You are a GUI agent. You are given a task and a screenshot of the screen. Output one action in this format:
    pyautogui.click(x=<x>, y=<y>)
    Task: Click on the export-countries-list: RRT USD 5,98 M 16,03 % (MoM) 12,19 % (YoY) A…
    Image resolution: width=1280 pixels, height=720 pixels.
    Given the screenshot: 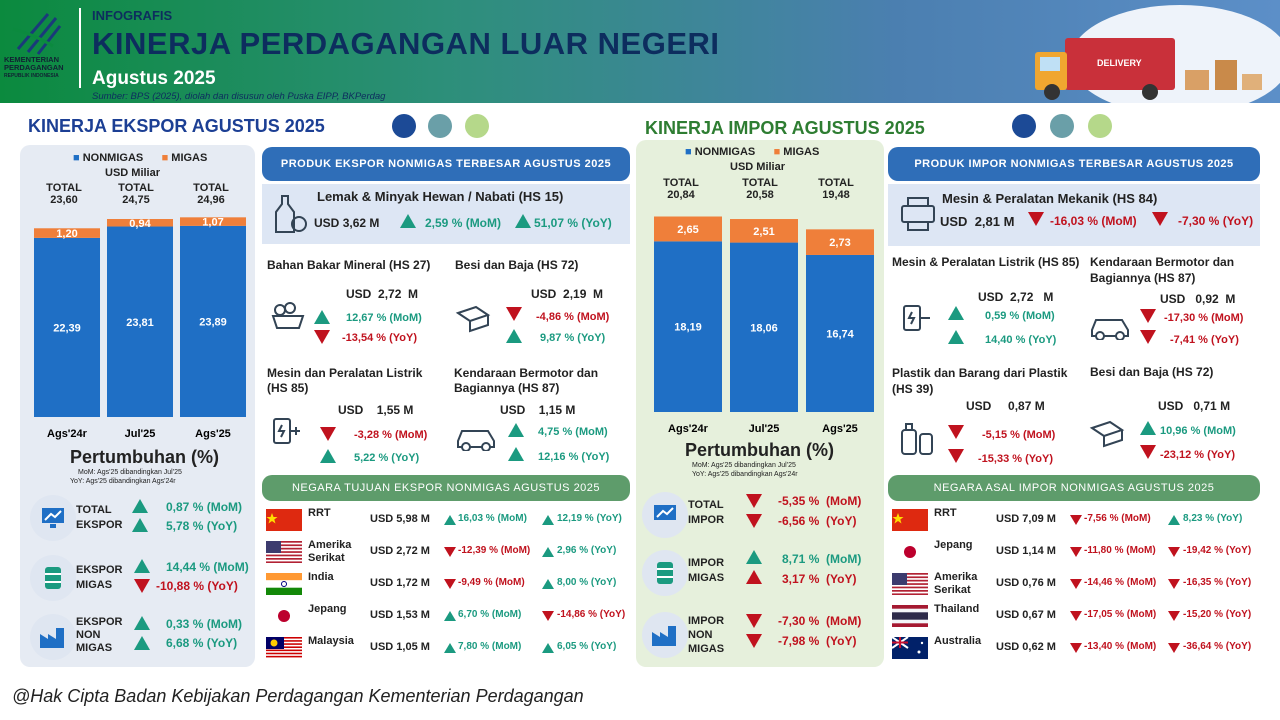 What is the action you would take?
    pyautogui.click(x=446, y=585)
    